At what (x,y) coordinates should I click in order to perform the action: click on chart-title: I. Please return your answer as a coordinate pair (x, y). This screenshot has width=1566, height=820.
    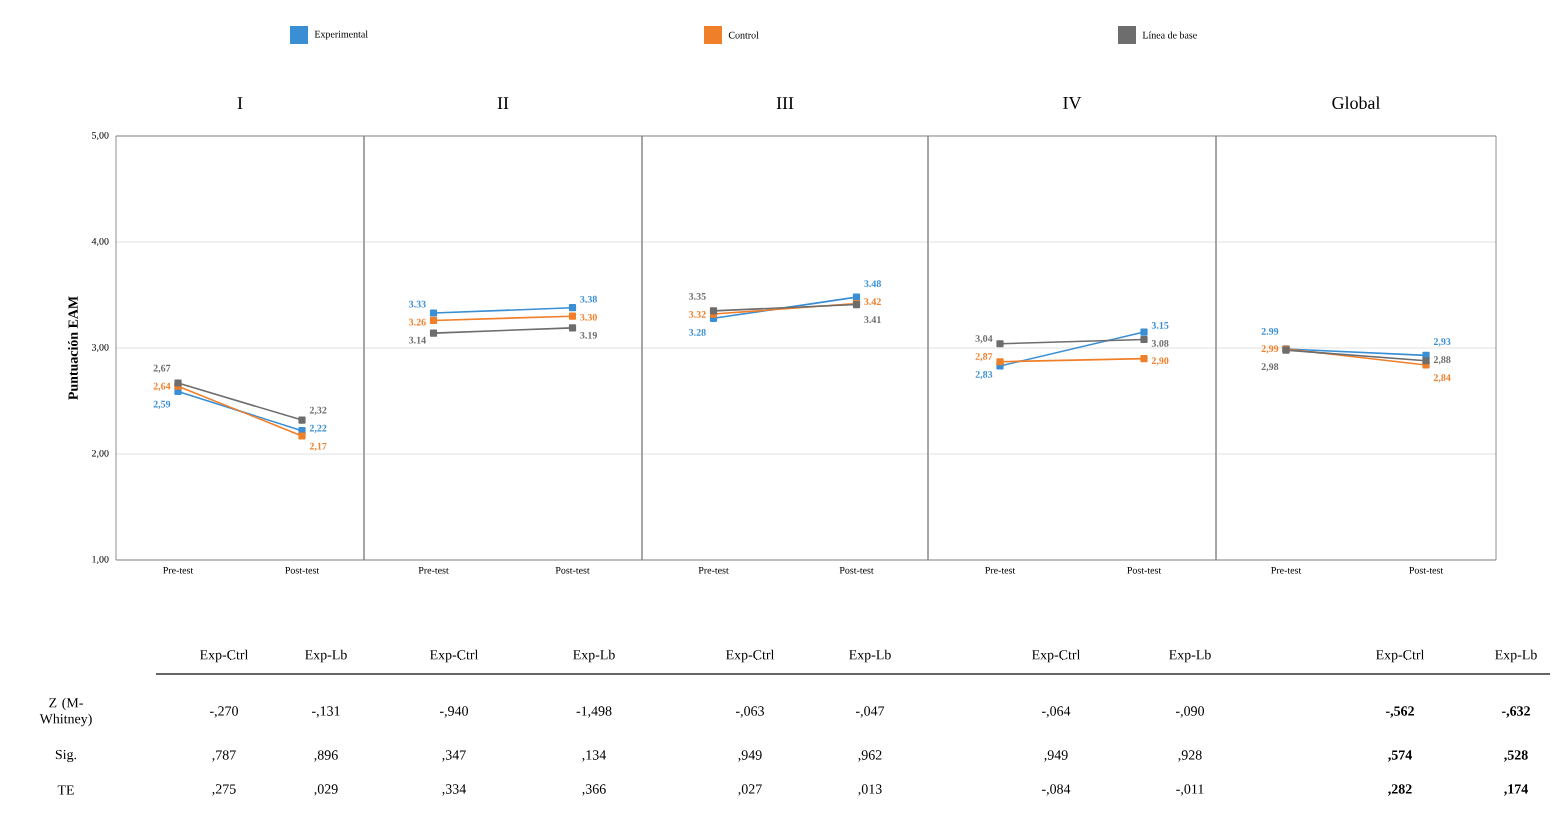
    Looking at the image, I should click on (240, 103).